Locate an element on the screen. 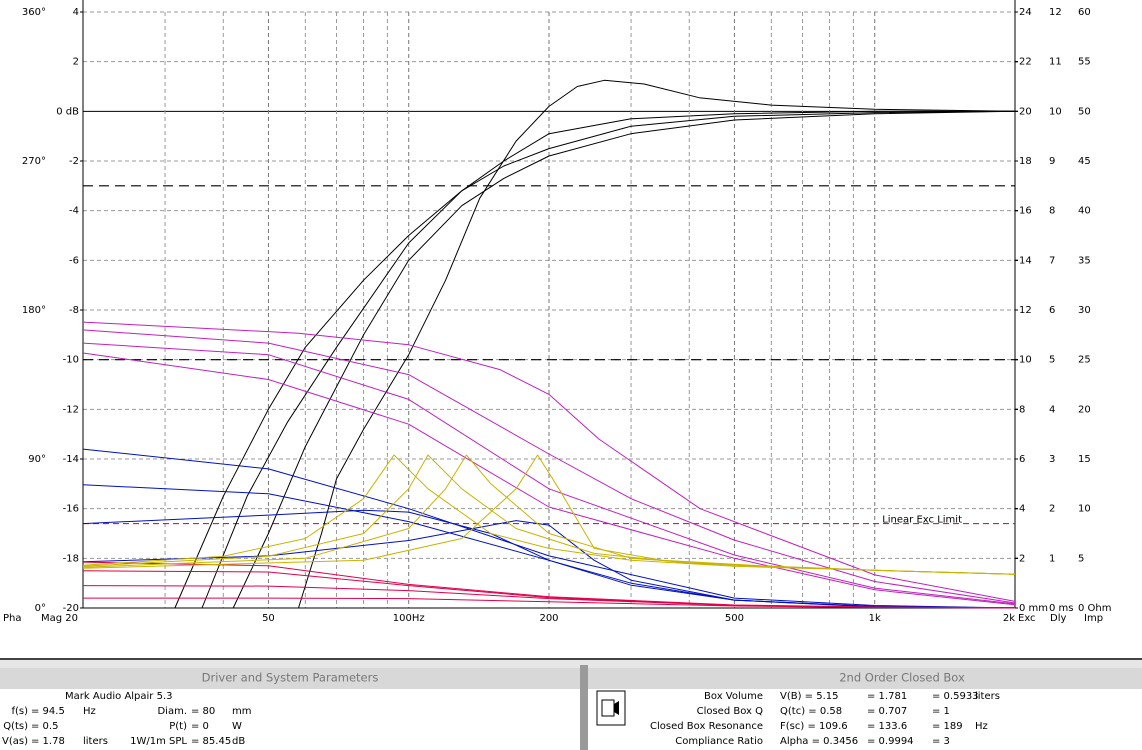 This screenshot has height=750, width=1142. y2-tick-label: 5 is located at coordinates (1081, 558).